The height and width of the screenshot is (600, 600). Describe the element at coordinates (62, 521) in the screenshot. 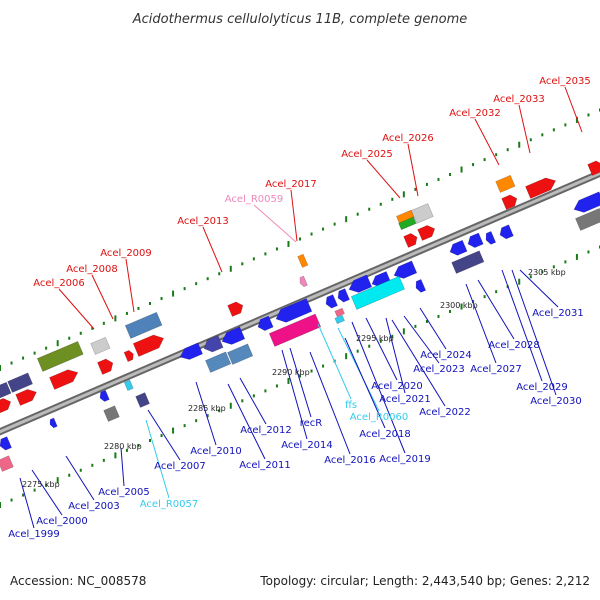

I see `gene-label-below: Acel_2000` at that location.